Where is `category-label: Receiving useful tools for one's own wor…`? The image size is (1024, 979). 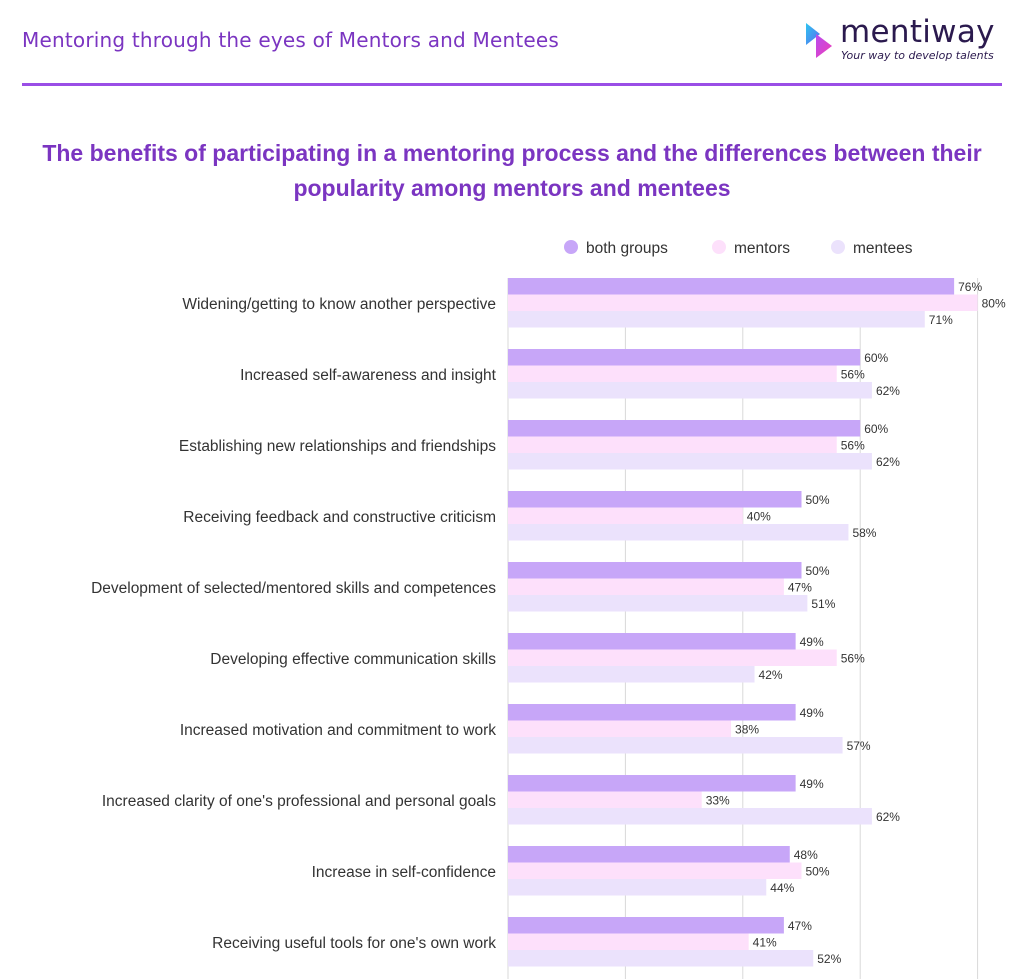 category-label: Receiving useful tools for one's own wor… is located at coordinates (354, 943).